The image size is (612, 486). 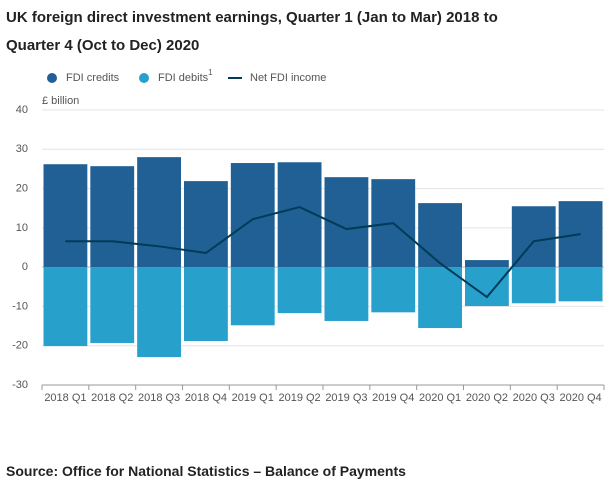 What do you see at coordinates (210, 72) in the screenshot?
I see `legend-superscript: 1` at bounding box center [210, 72].